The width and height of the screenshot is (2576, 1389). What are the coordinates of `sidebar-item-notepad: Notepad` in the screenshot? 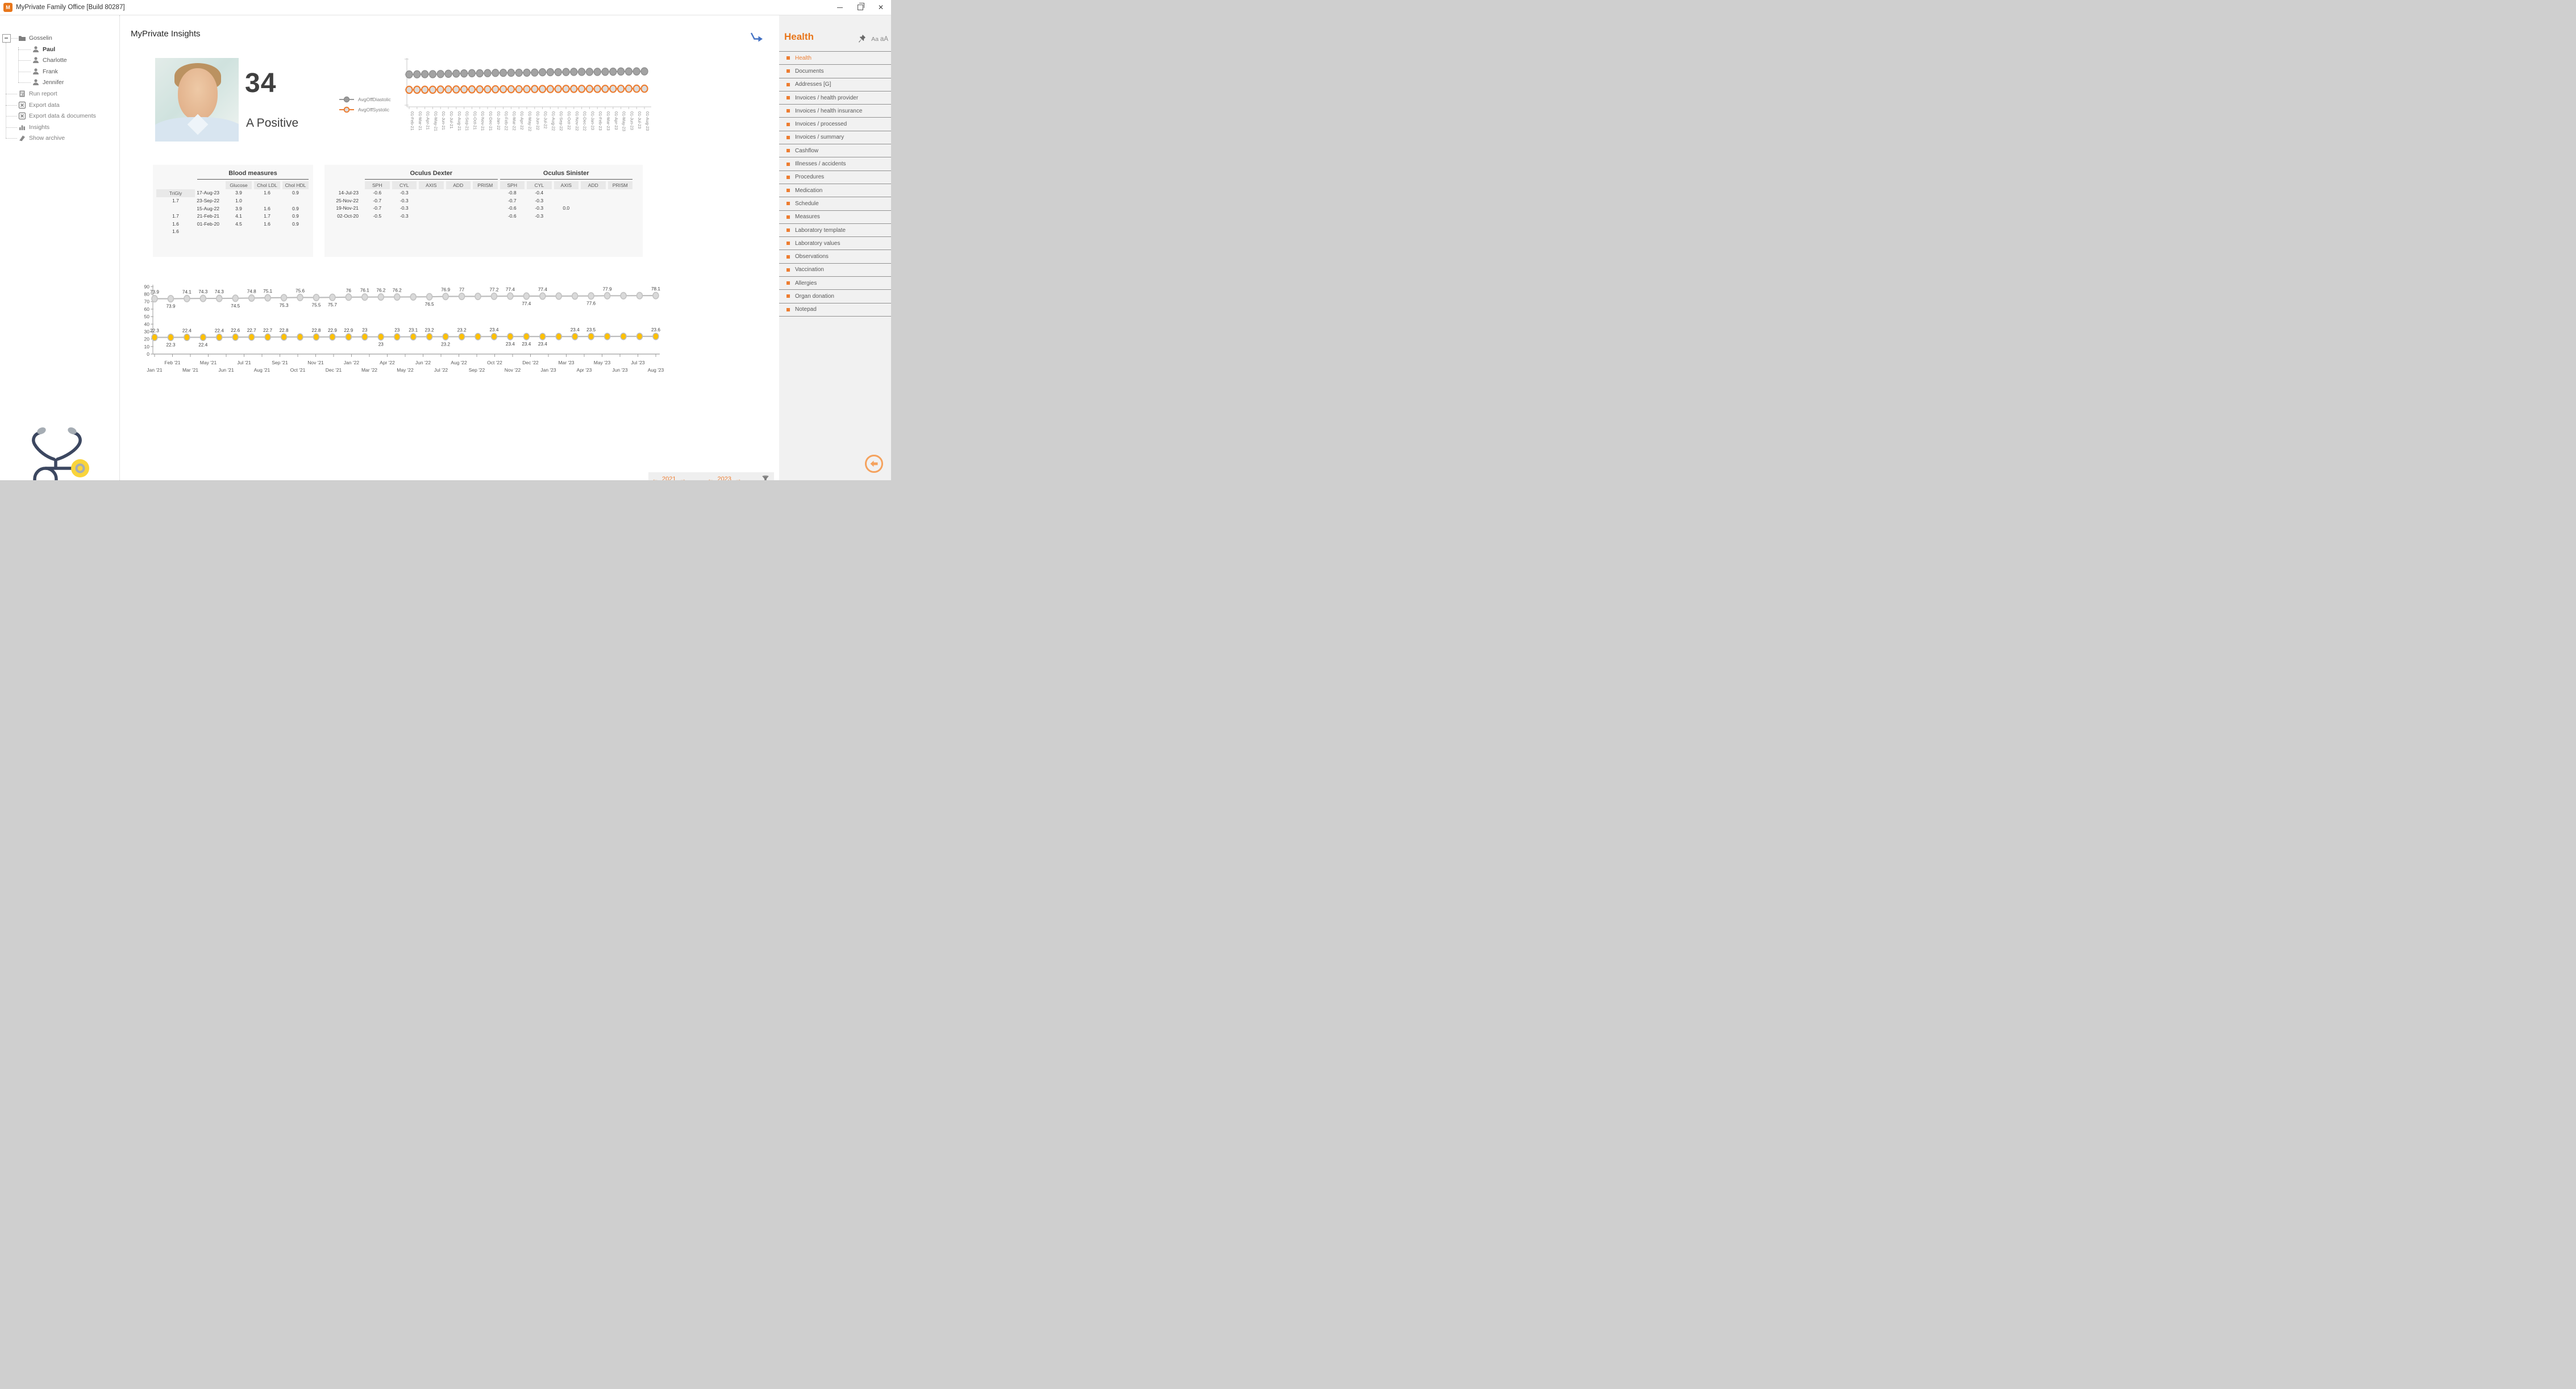 It's located at (835, 309).